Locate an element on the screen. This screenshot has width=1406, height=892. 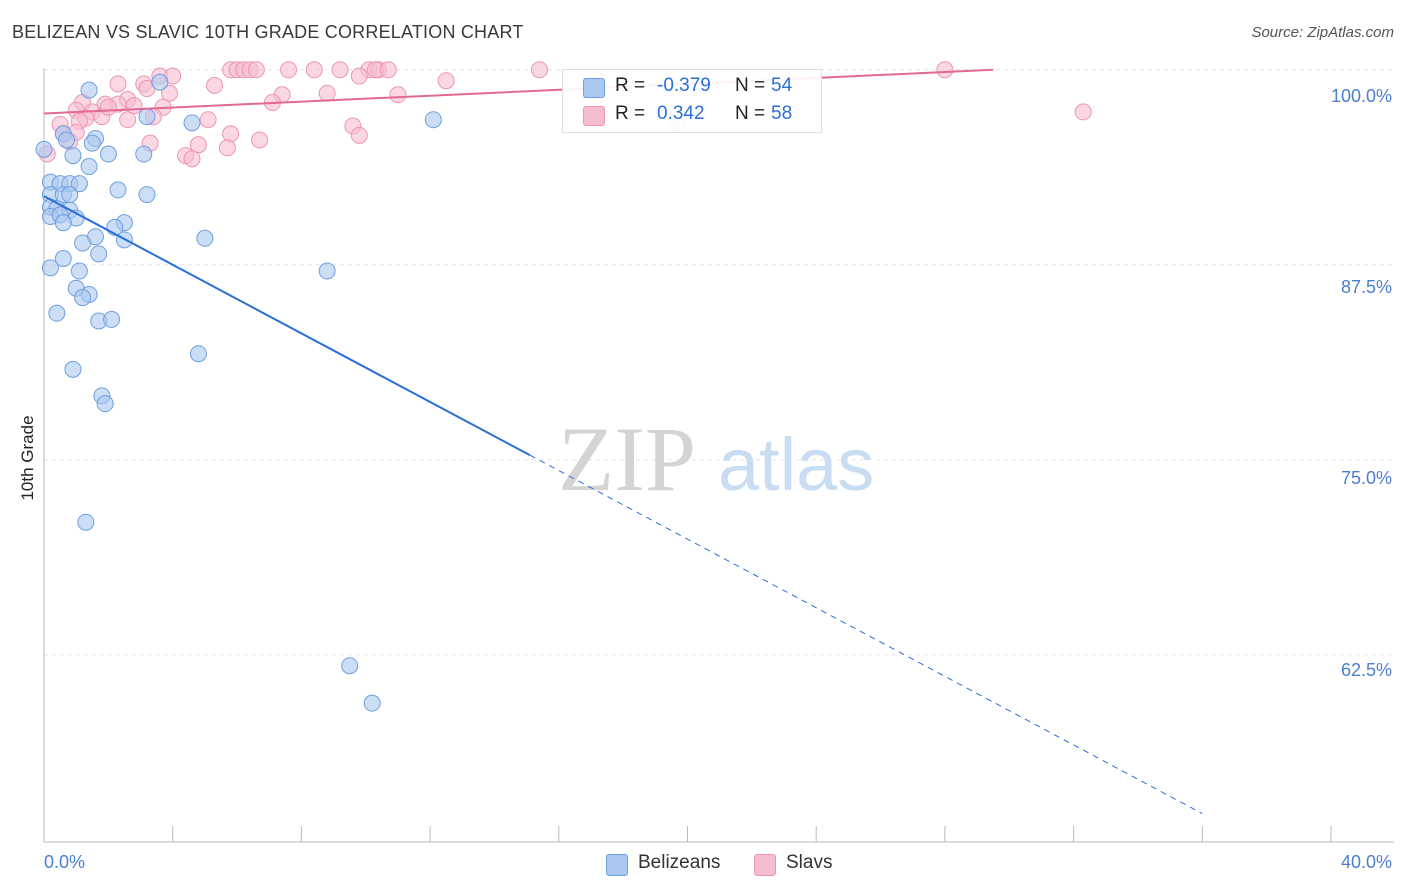
watermark-atlas: atlas is located at coordinates (796, 464).